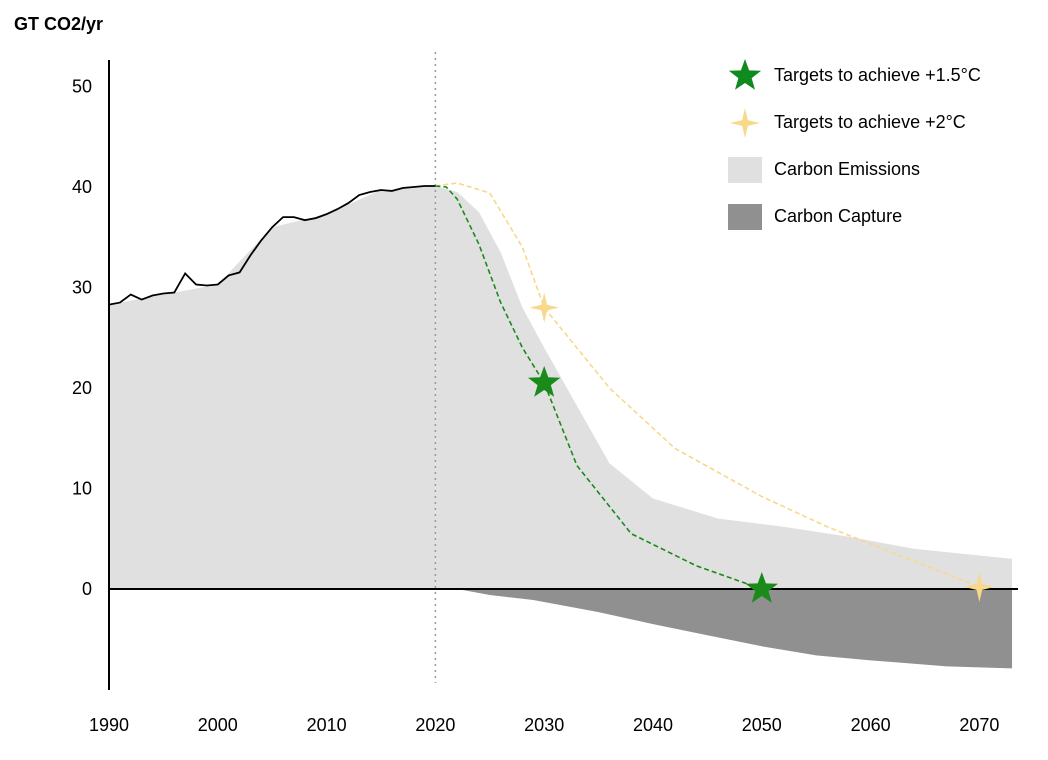  I want to click on legend-item-target-2: Targets to achieve +2°C, so click(854, 122).